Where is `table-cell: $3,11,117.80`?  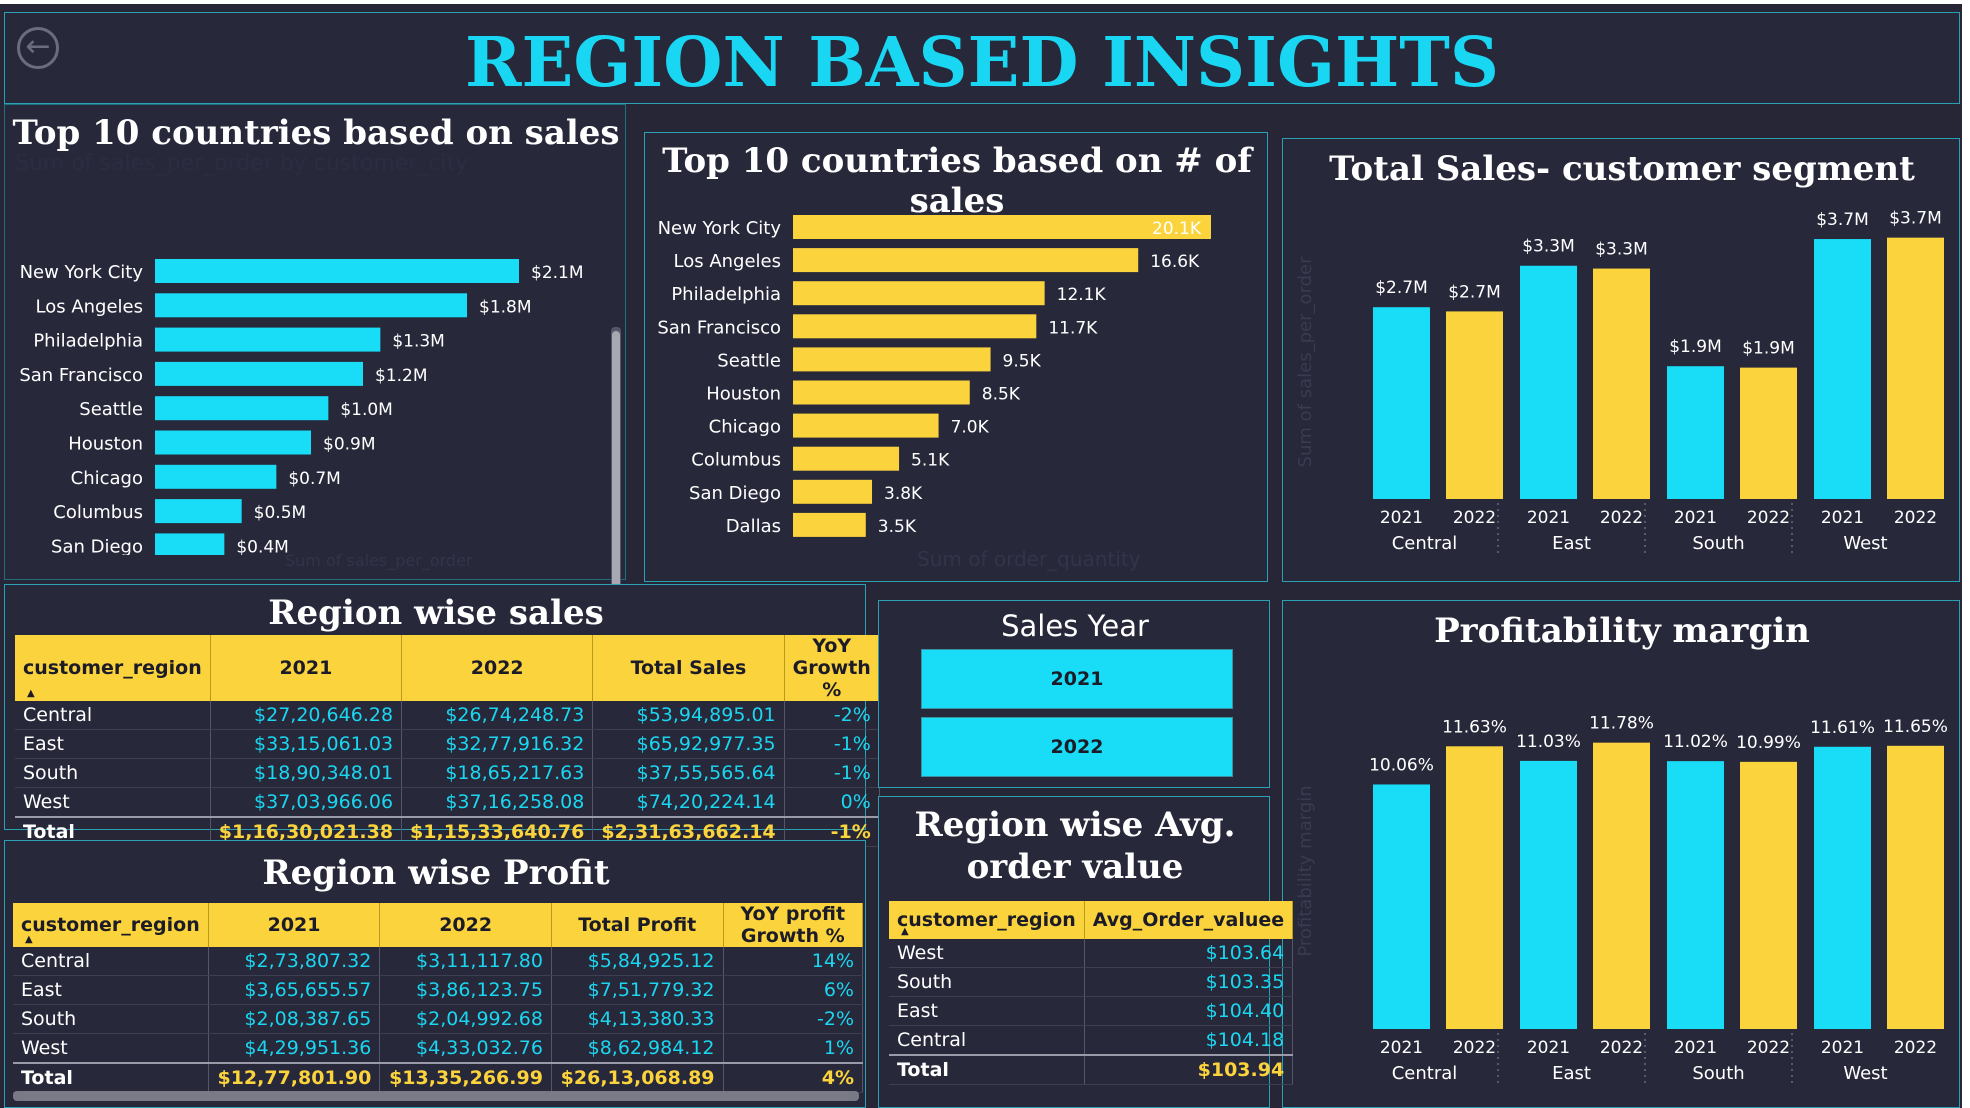
table-cell: $3,11,117.80 is located at coordinates (465, 961).